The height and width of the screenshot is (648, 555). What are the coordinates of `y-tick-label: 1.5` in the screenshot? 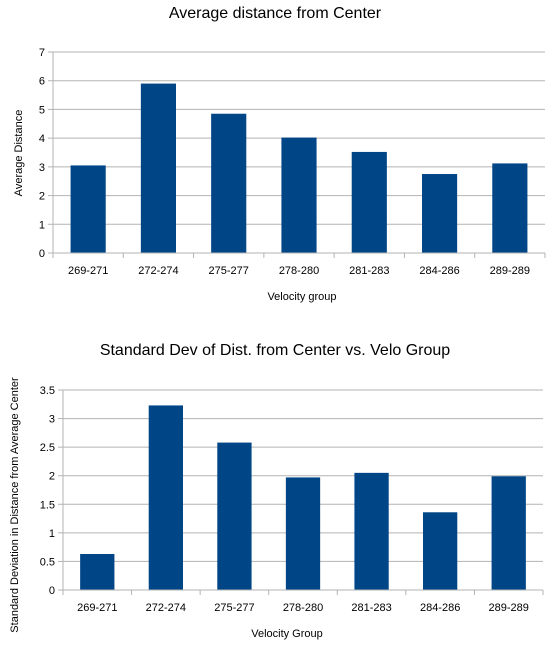 It's located at (47, 505).